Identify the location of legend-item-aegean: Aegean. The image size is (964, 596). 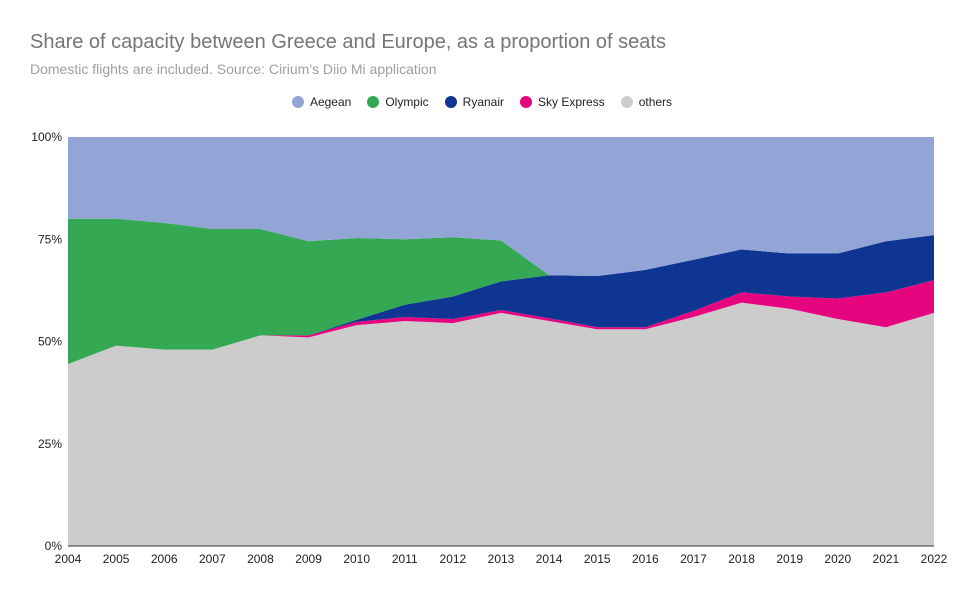
(321, 102).